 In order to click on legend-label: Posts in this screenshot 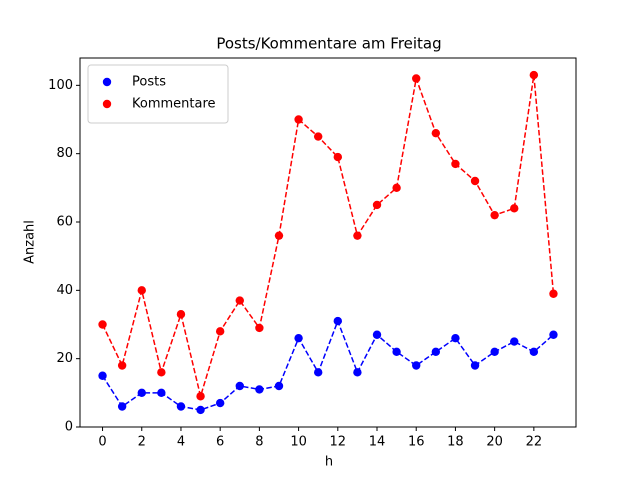, I will do `click(149, 82)`.